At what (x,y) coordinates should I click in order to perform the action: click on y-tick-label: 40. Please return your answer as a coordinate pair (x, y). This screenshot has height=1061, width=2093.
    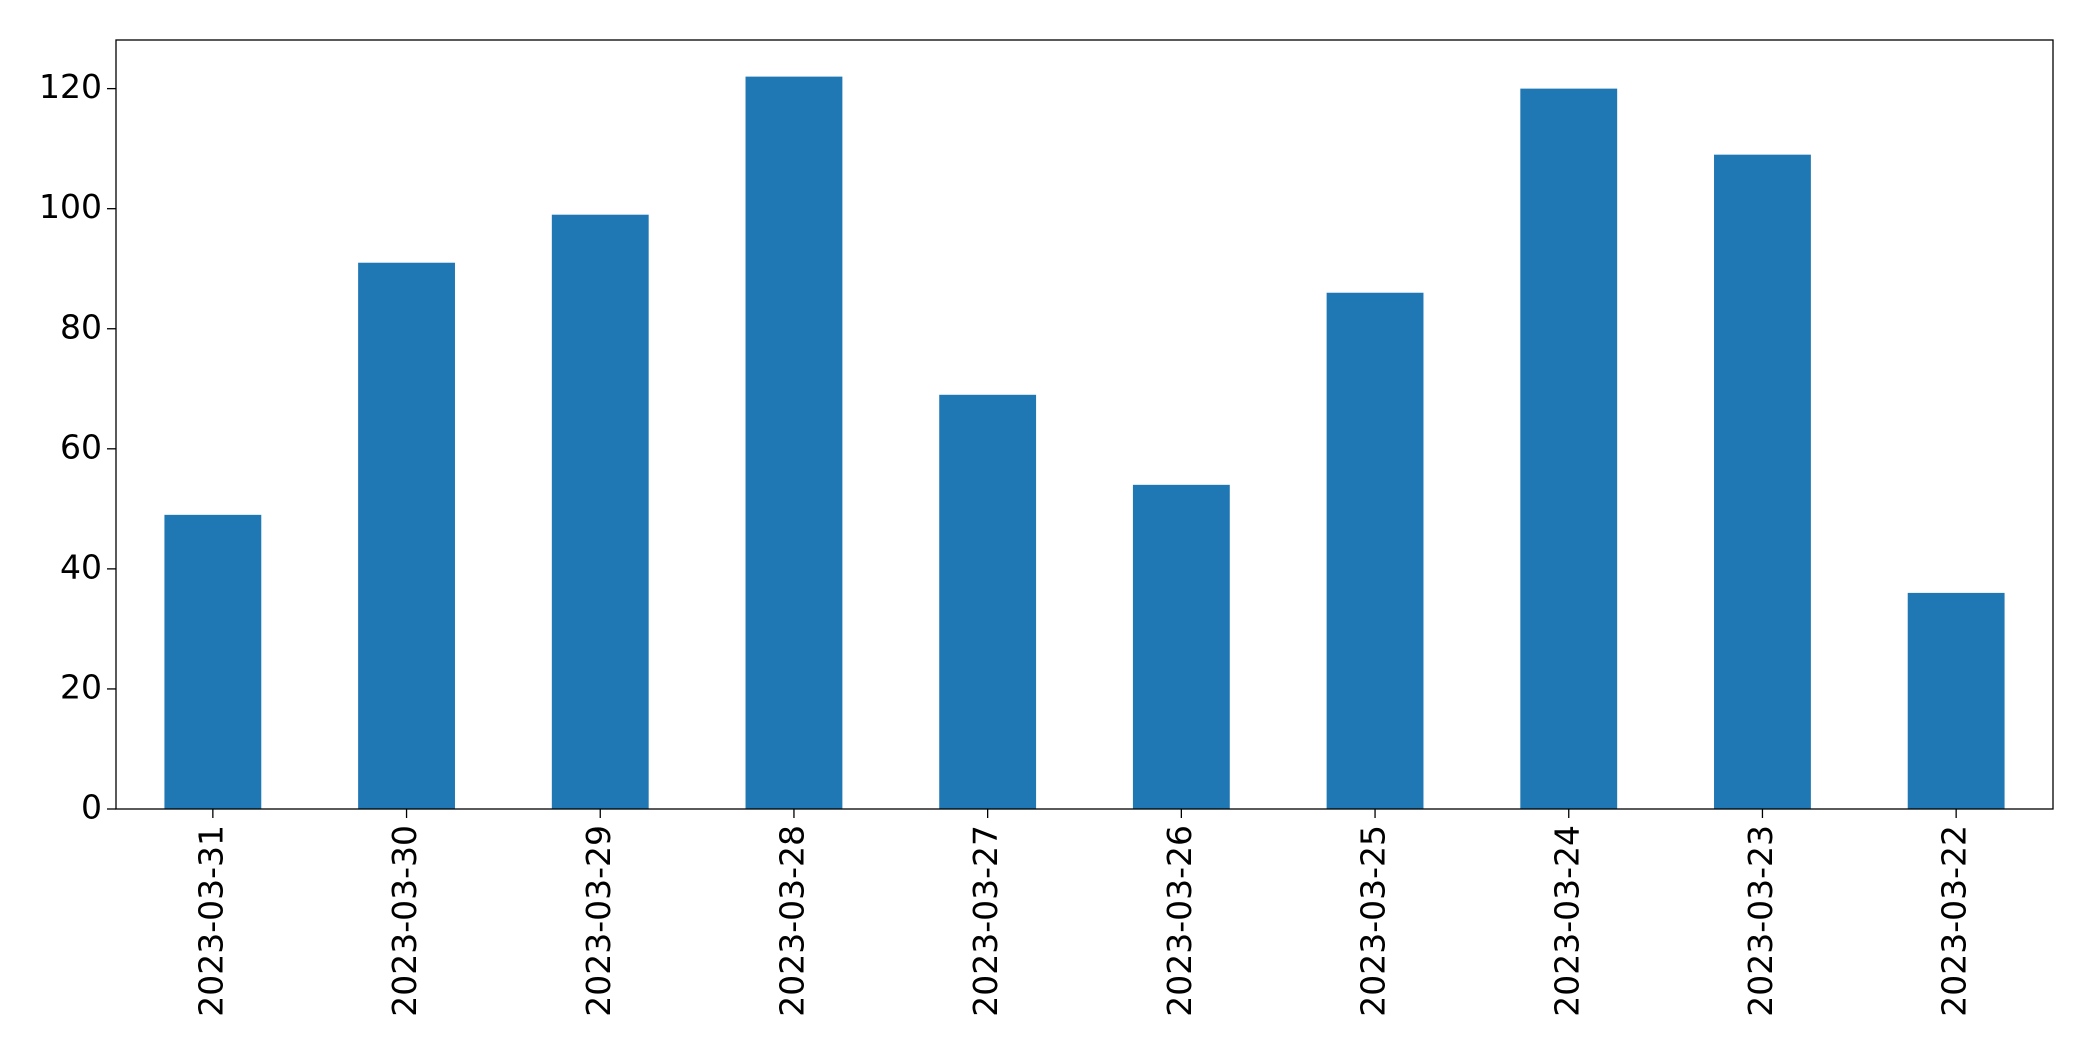
    Looking at the image, I should click on (81, 566).